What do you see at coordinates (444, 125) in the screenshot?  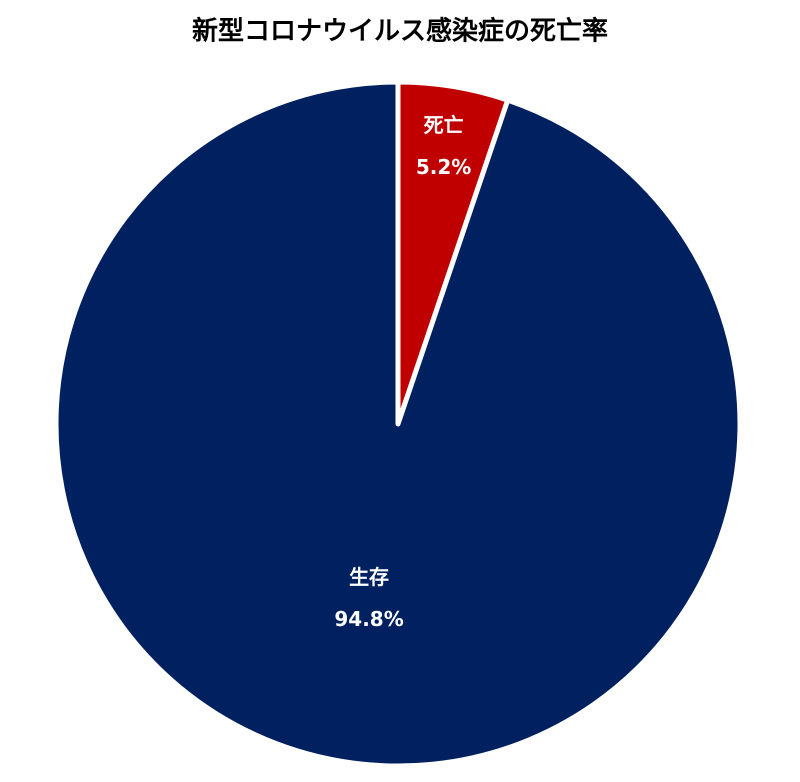 I see `slice-category-label: 死亡` at bounding box center [444, 125].